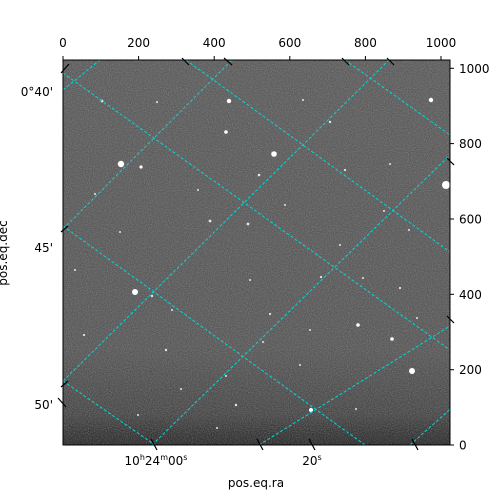  Describe the element at coordinates (470, 220) in the screenshot. I see `right-tick-label: 600` at that location.